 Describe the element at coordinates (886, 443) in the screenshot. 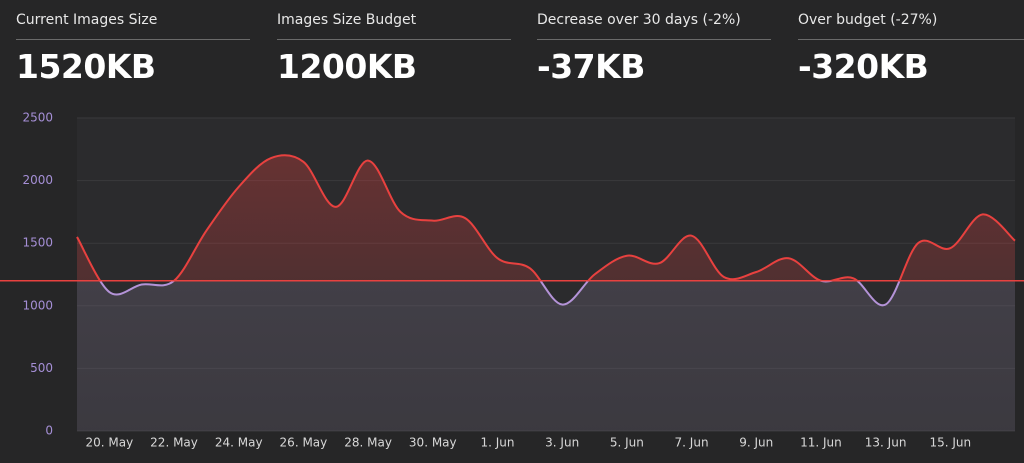

I see `x-tick-label: 13. Jun` at that location.